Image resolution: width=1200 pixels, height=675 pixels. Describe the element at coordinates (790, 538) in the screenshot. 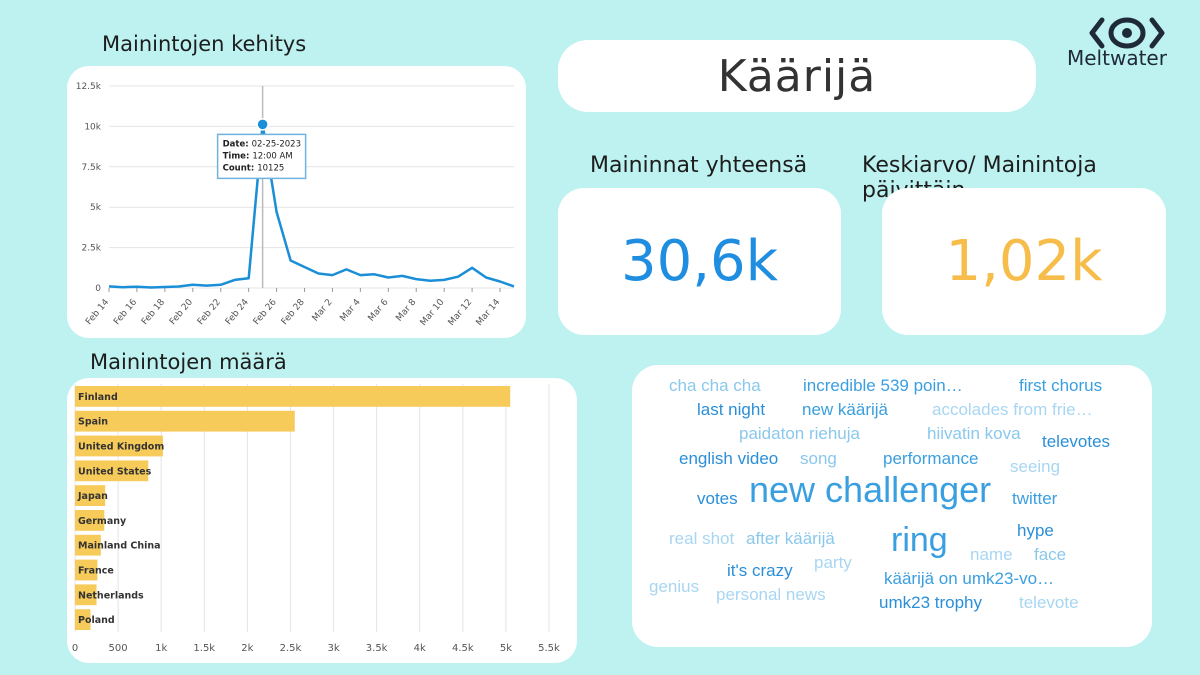

I see `word-cloud-term: after käärijä` at that location.